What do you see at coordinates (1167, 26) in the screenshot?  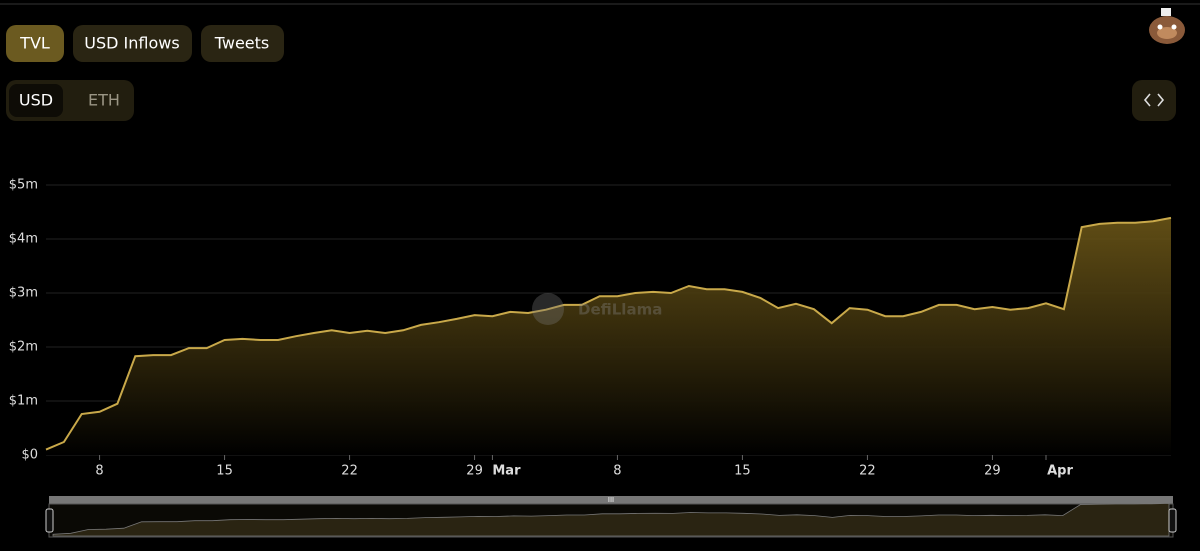 I see `avatar` at bounding box center [1167, 26].